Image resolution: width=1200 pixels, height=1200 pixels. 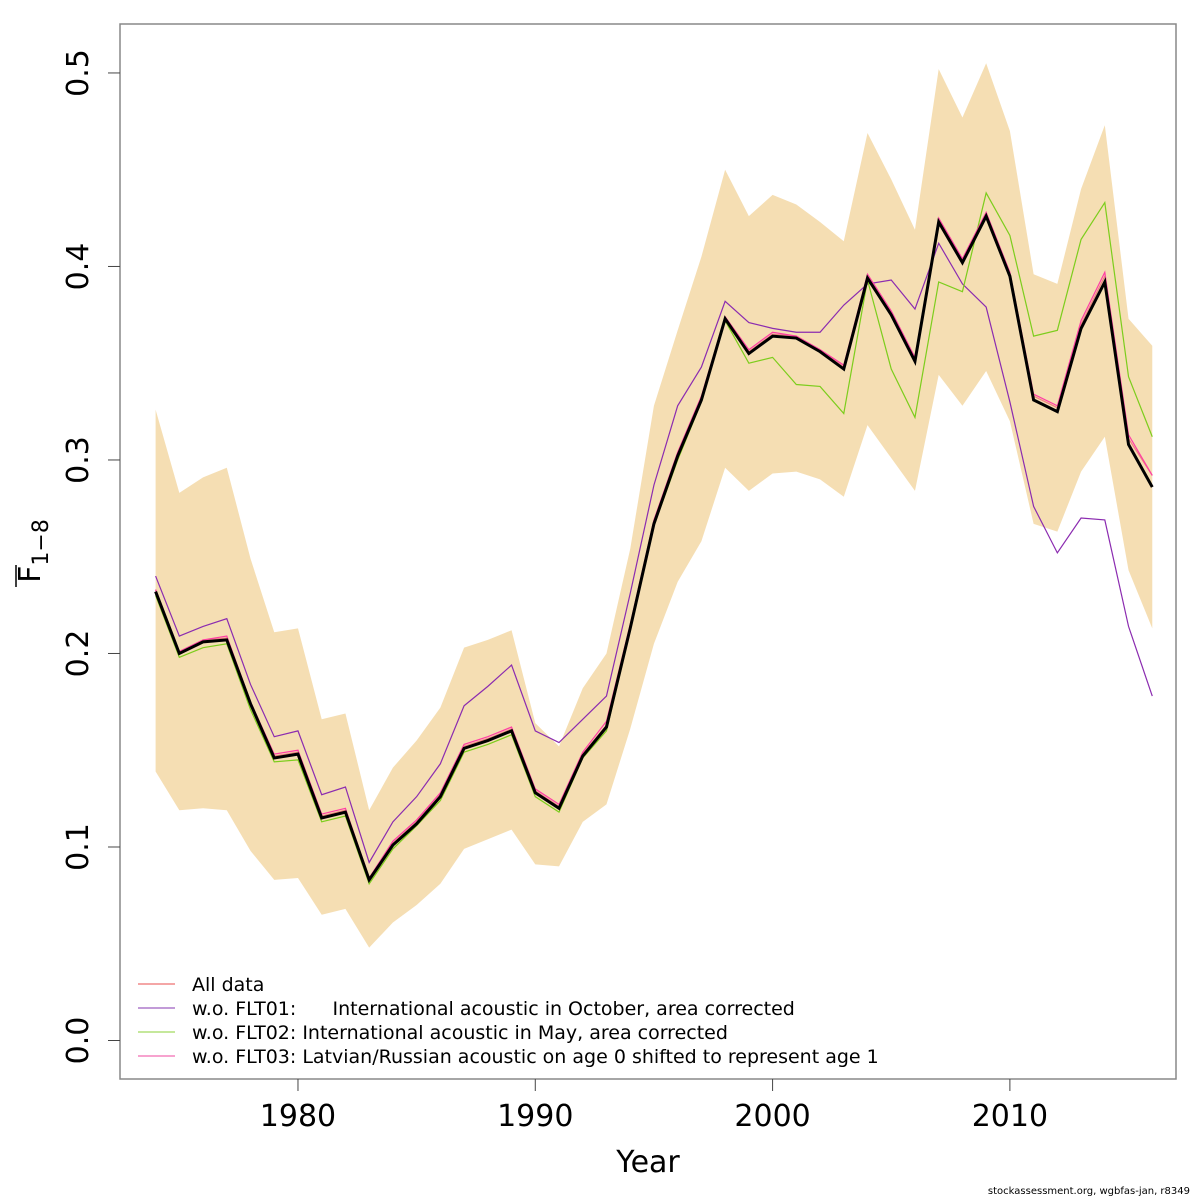 I want to click on svg-text: F1−8, so click(x=33, y=551).